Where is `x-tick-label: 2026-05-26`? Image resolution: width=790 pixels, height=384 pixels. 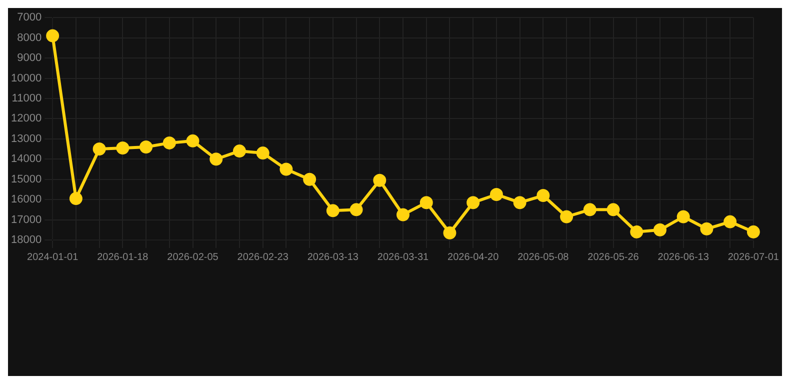 x-tick-label: 2026-05-26 is located at coordinates (614, 257).